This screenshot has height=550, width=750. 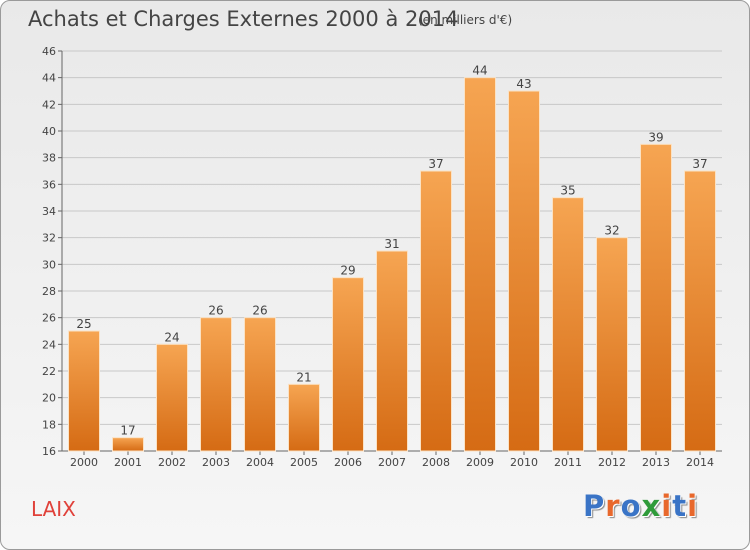 I want to click on x-tick-label: 2001, so click(x=128, y=462).